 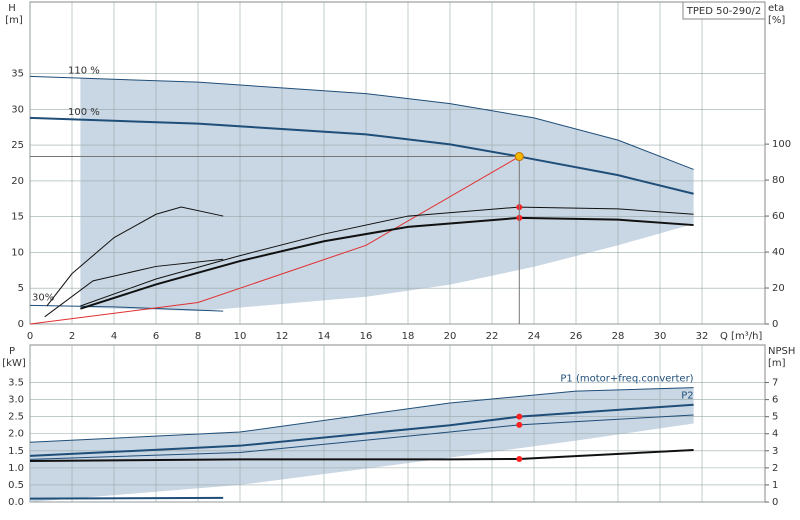 What do you see at coordinates (775, 485) in the screenshot?
I see `y2-tick-label: 1` at bounding box center [775, 485].